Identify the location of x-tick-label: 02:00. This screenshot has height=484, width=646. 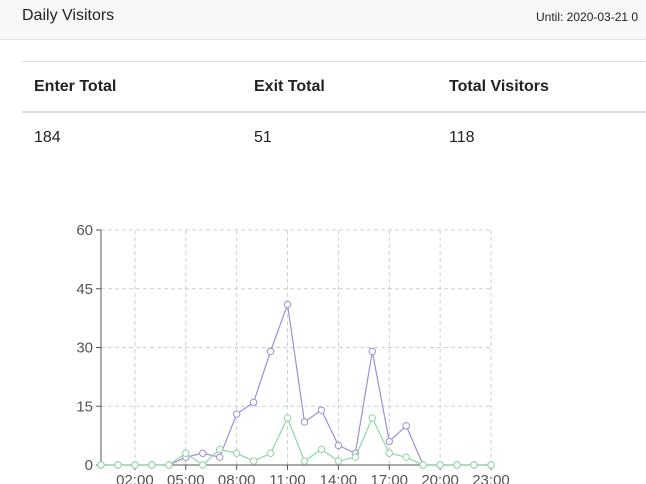
(135, 478).